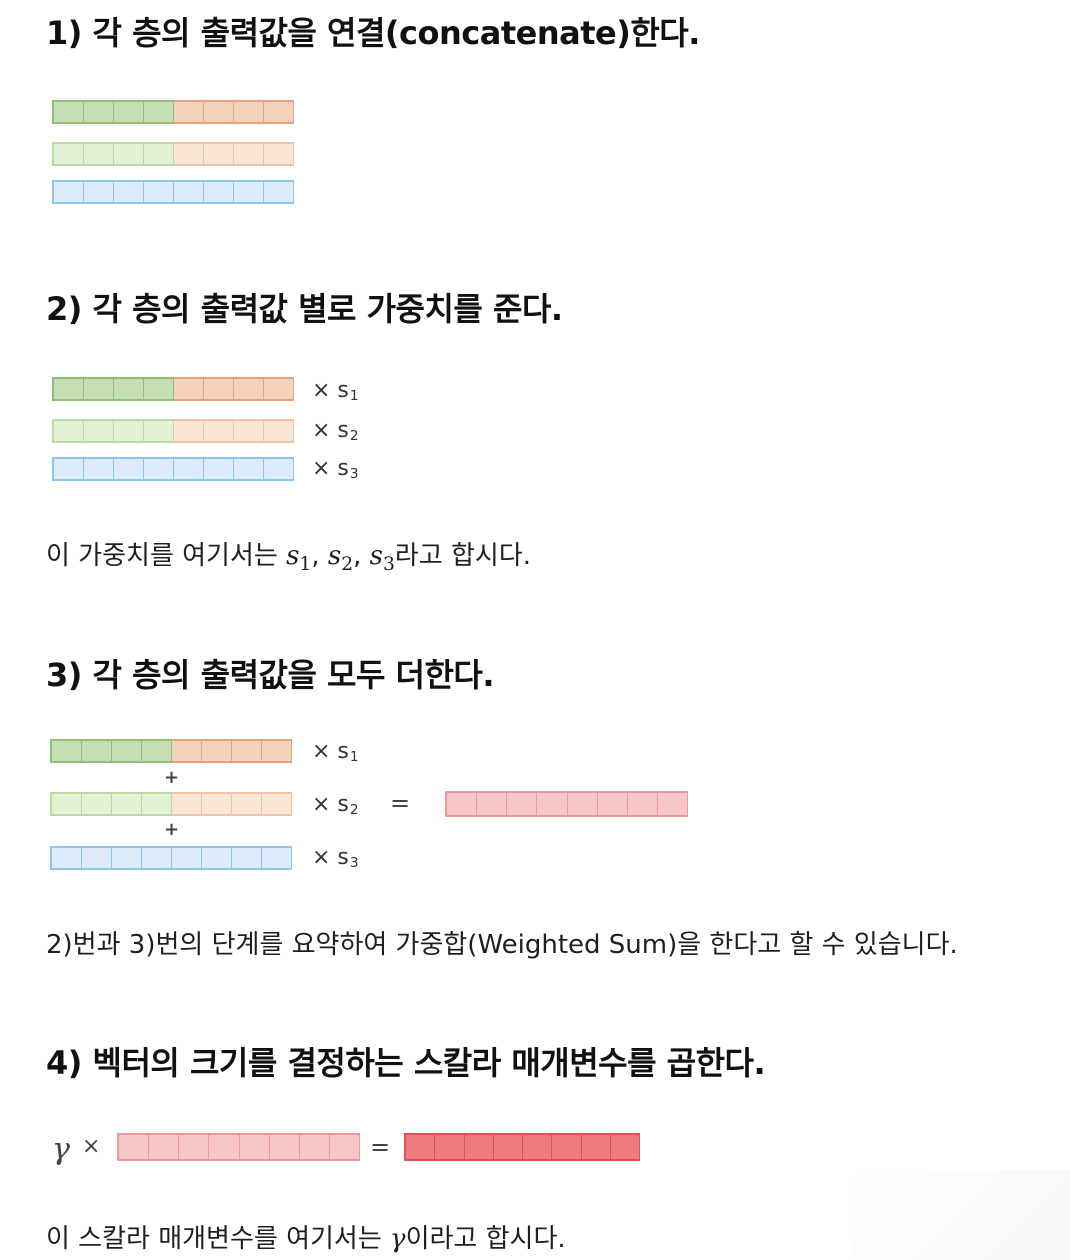 The width and height of the screenshot is (1070, 1260). I want to click on weights-note: 이 가중치를 여기서는 s1, s2, s3라고 합시다., so click(289, 558).